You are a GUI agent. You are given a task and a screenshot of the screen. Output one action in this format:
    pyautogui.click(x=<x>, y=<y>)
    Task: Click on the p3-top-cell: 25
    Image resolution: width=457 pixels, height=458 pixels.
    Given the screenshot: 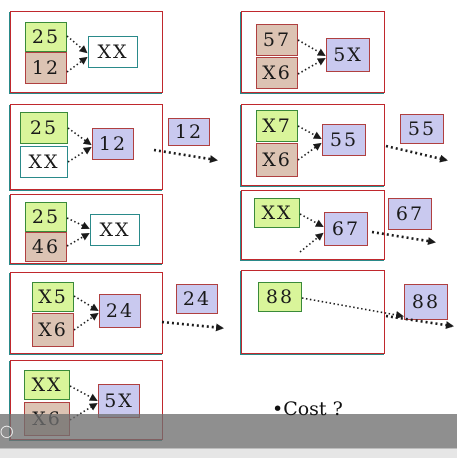 What is the action you would take?
    pyautogui.click(x=46, y=217)
    